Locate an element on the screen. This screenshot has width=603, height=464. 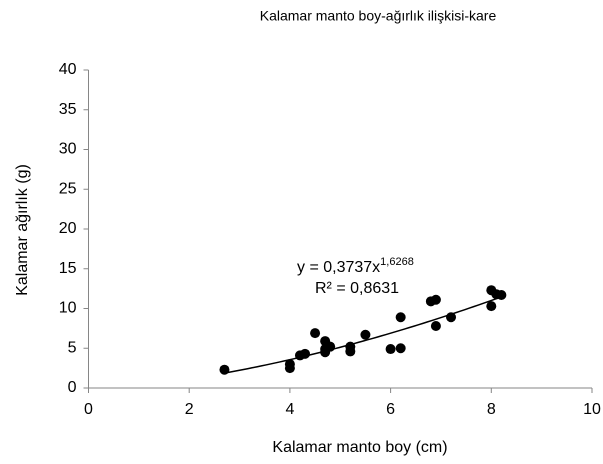
y-tick-label: 40 is located at coordinates (68, 69).